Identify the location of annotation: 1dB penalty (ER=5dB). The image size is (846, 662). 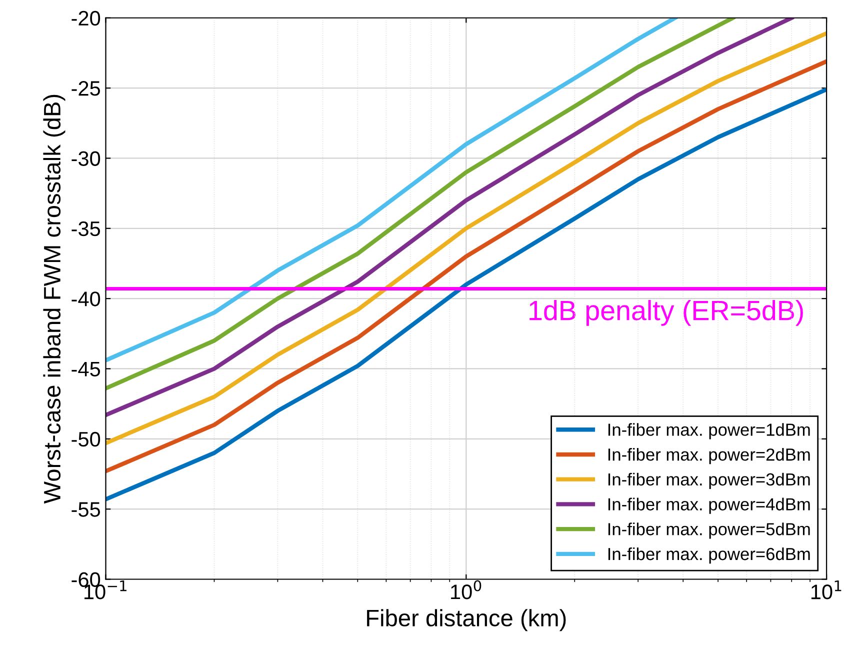
(666, 313).